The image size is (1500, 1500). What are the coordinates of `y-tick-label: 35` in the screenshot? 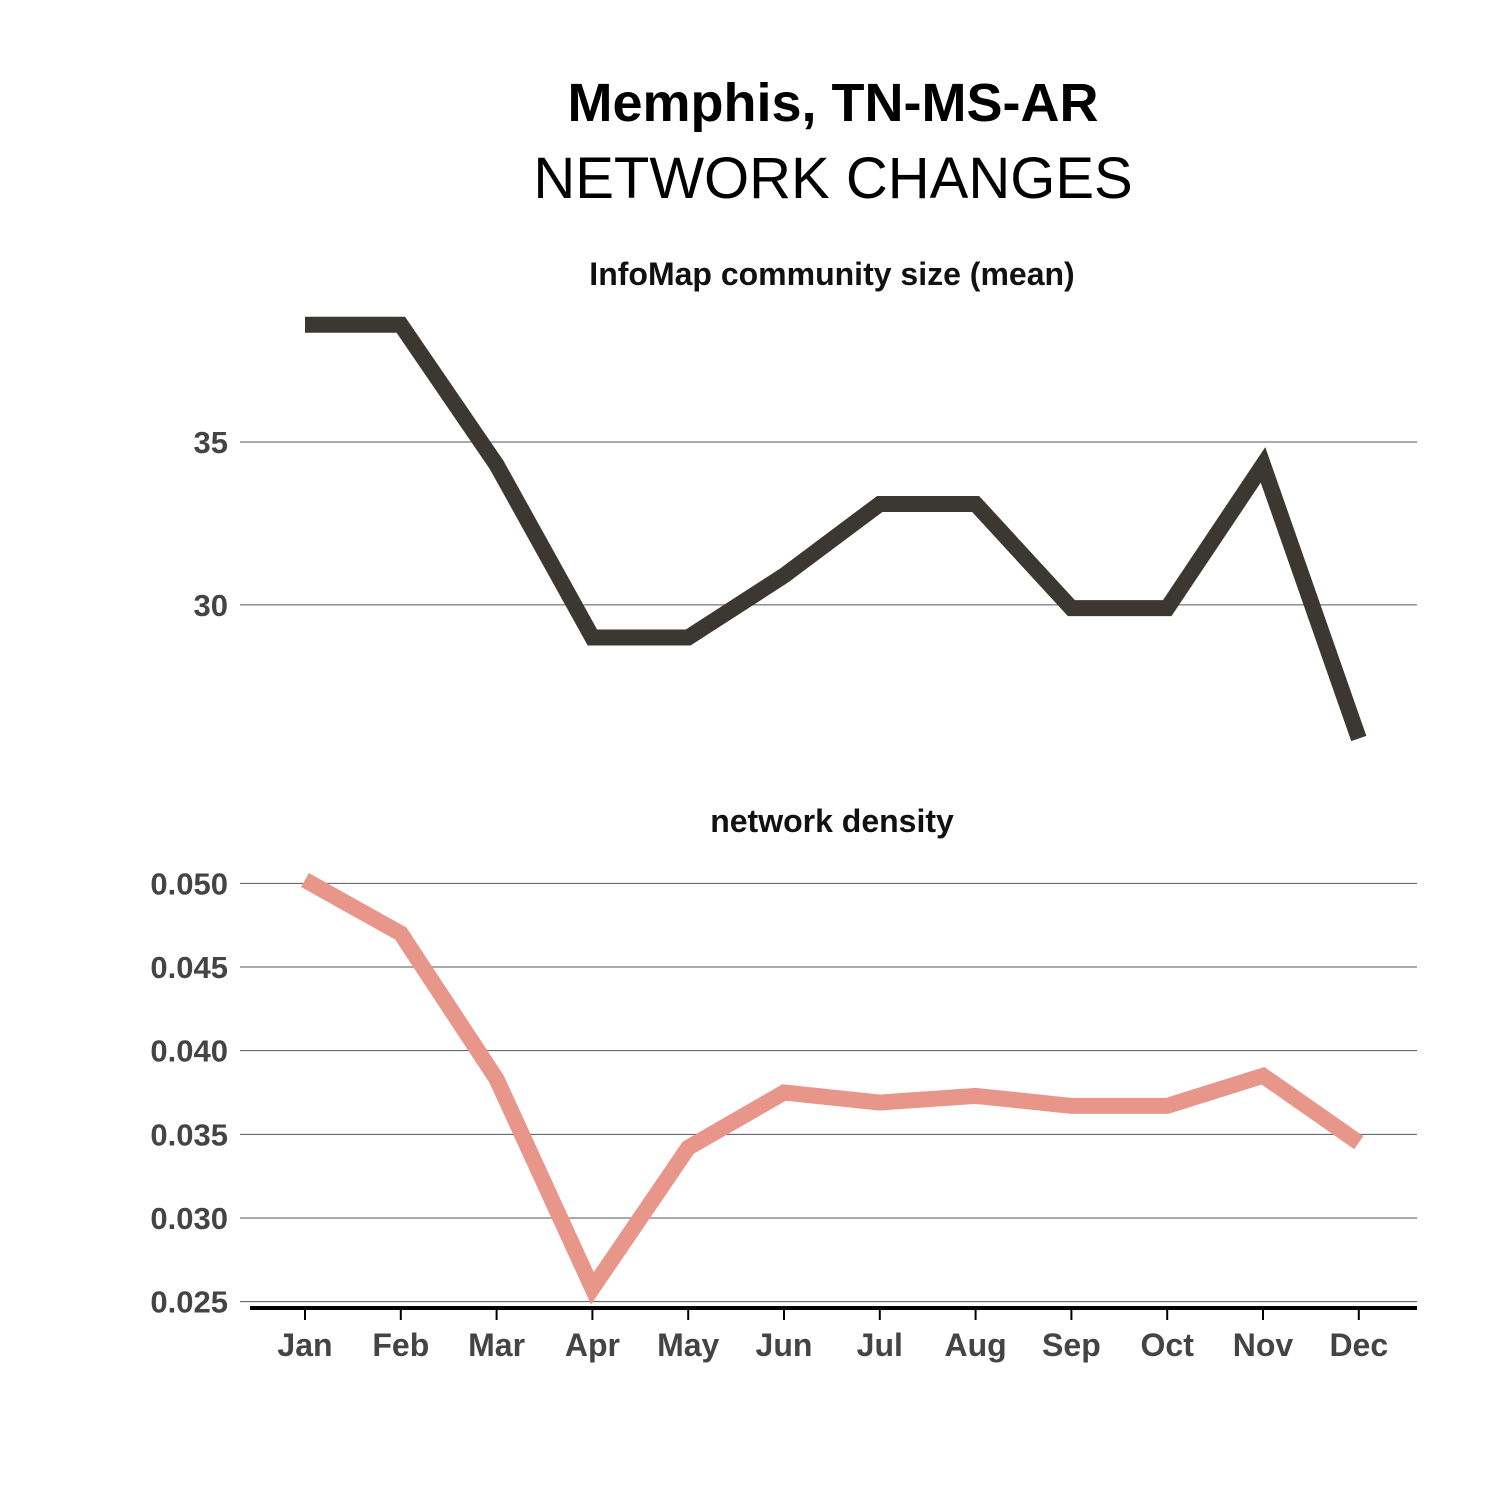 It's located at (211, 442).